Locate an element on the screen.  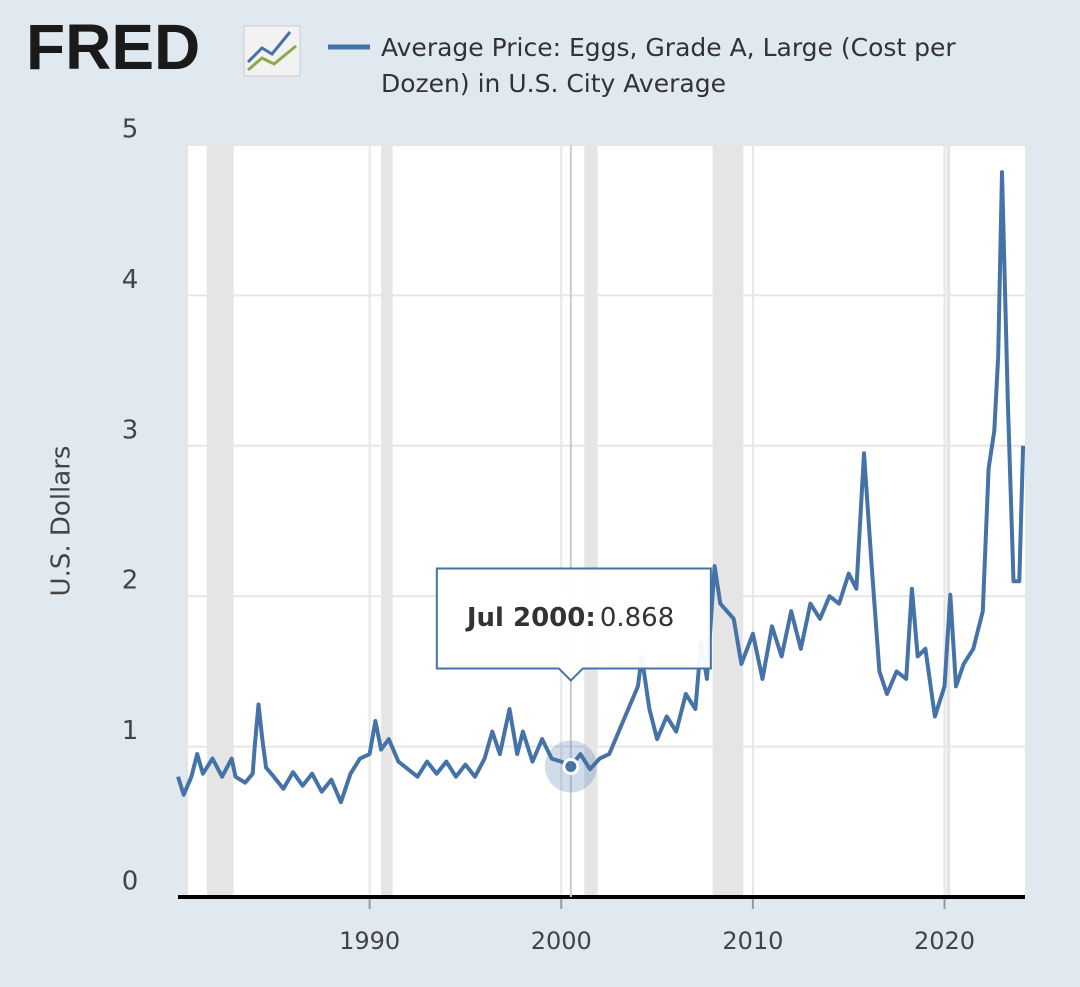
logo-icon is located at coordinates (272, 51).